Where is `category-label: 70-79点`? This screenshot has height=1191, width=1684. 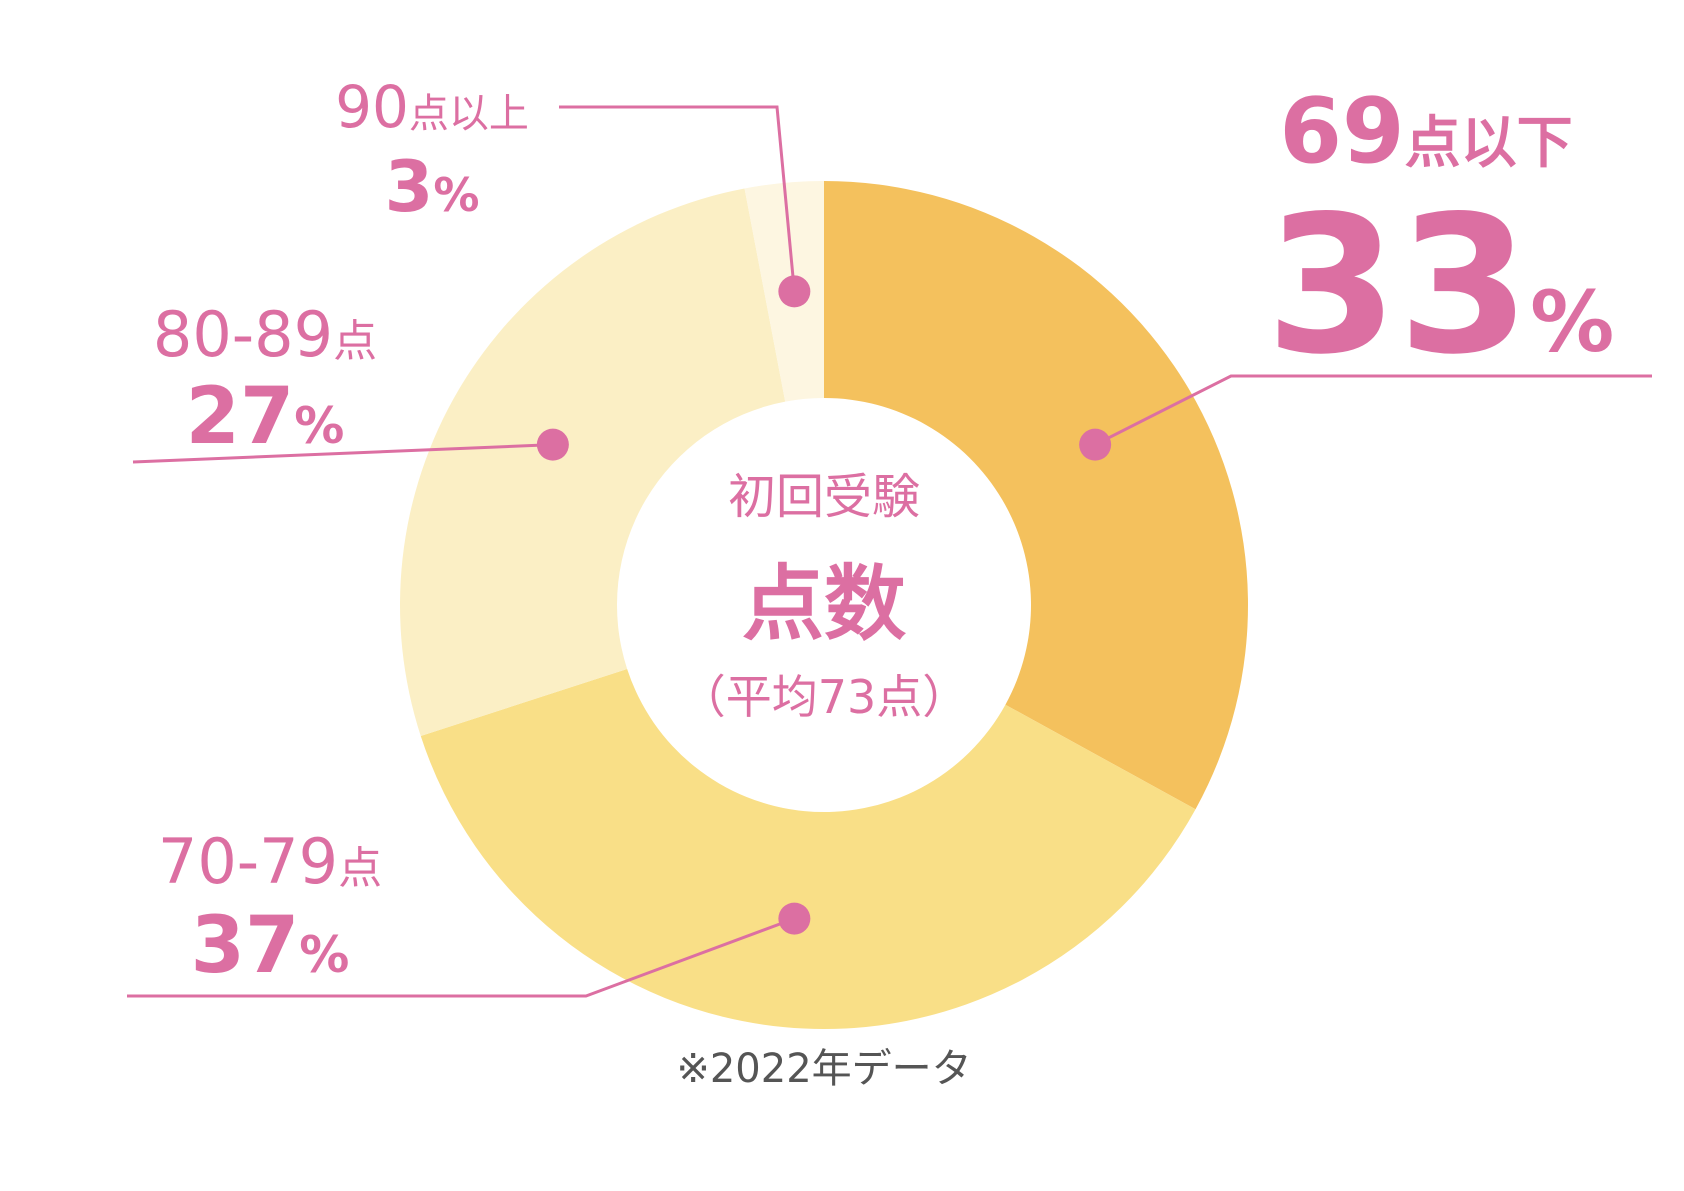
category-label: 70-79点 is located at coordinates (270, 861).